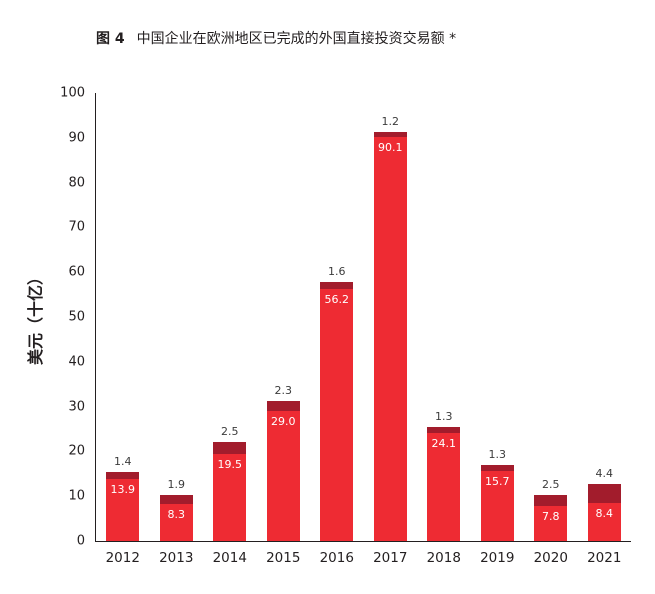  Describe the element at coordinates (176, 485) in the screenshot. I see `bar-top-value-label: 1.9` at that location.